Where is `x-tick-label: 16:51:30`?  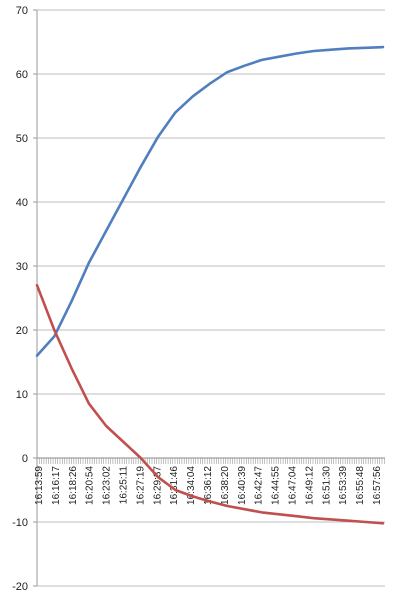
x-tick-label: 16:51:30 is located at coordinates (326, 485).